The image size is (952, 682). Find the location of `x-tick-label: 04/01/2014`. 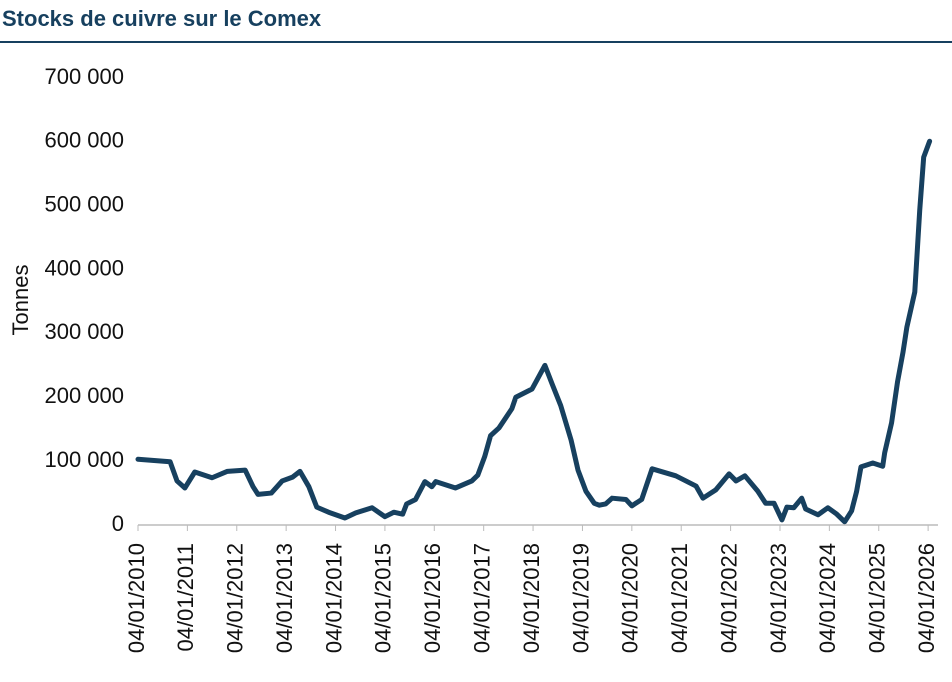

x-tick-label: 04/01/2014 is located at coordinates (333, 598).